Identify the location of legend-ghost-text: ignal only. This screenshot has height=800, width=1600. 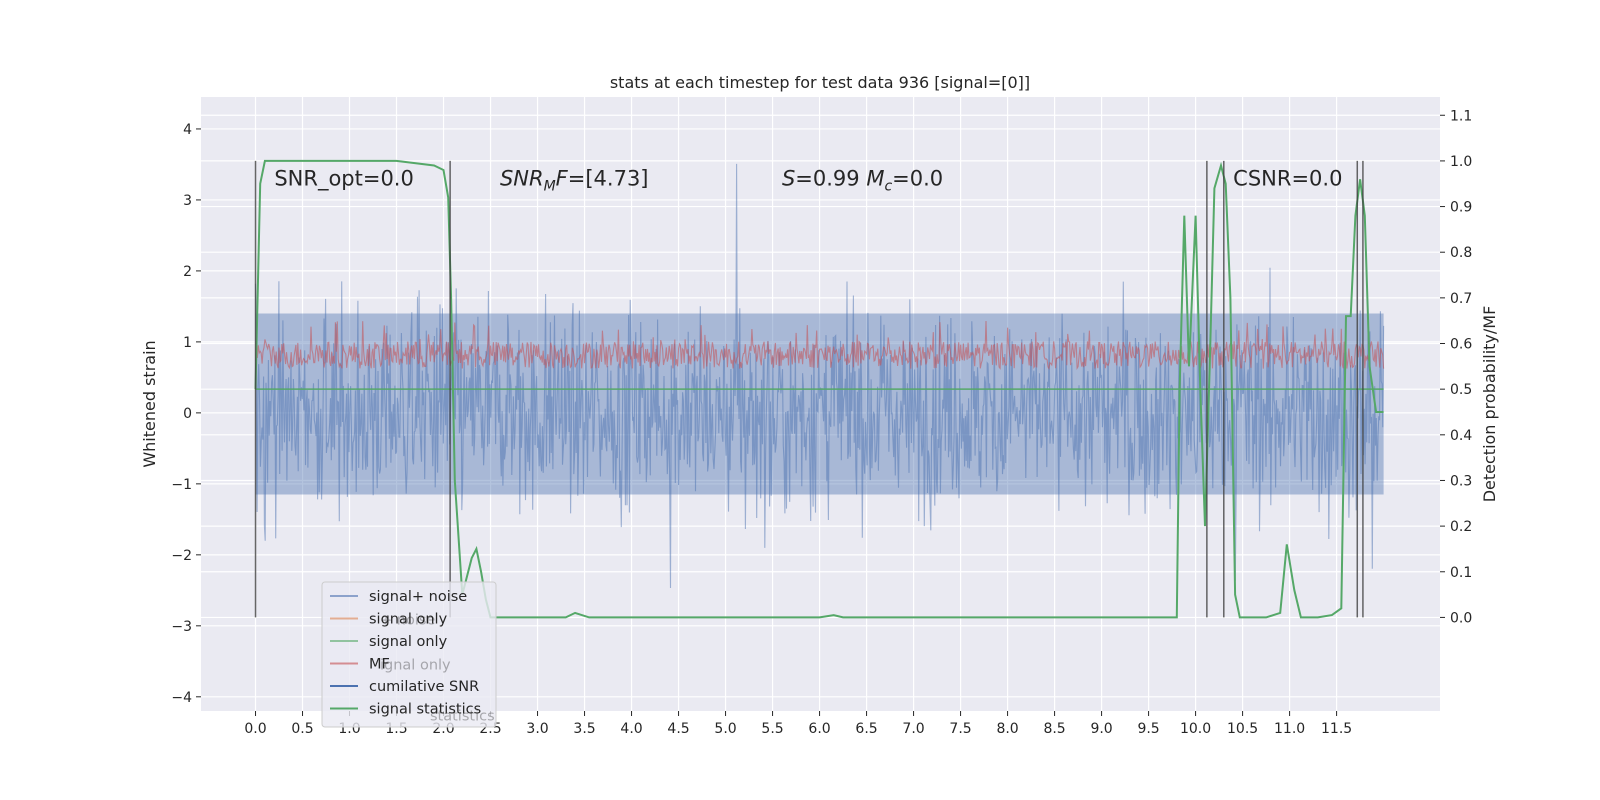
(415, 666).